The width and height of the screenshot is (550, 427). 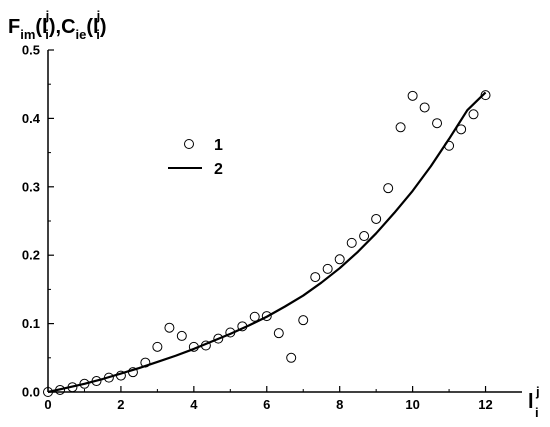 I want to click on legend-label-1: 1, so click(x=218, y=145).